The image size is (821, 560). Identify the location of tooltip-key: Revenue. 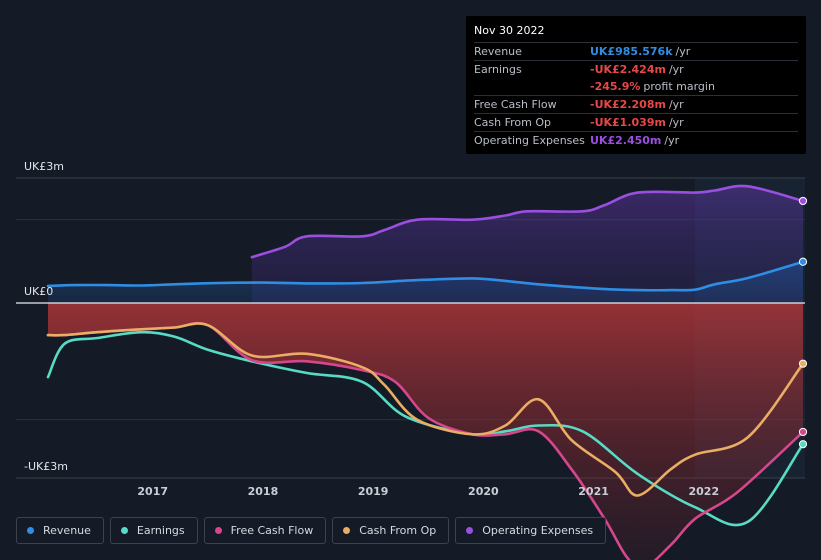
(498, 51).